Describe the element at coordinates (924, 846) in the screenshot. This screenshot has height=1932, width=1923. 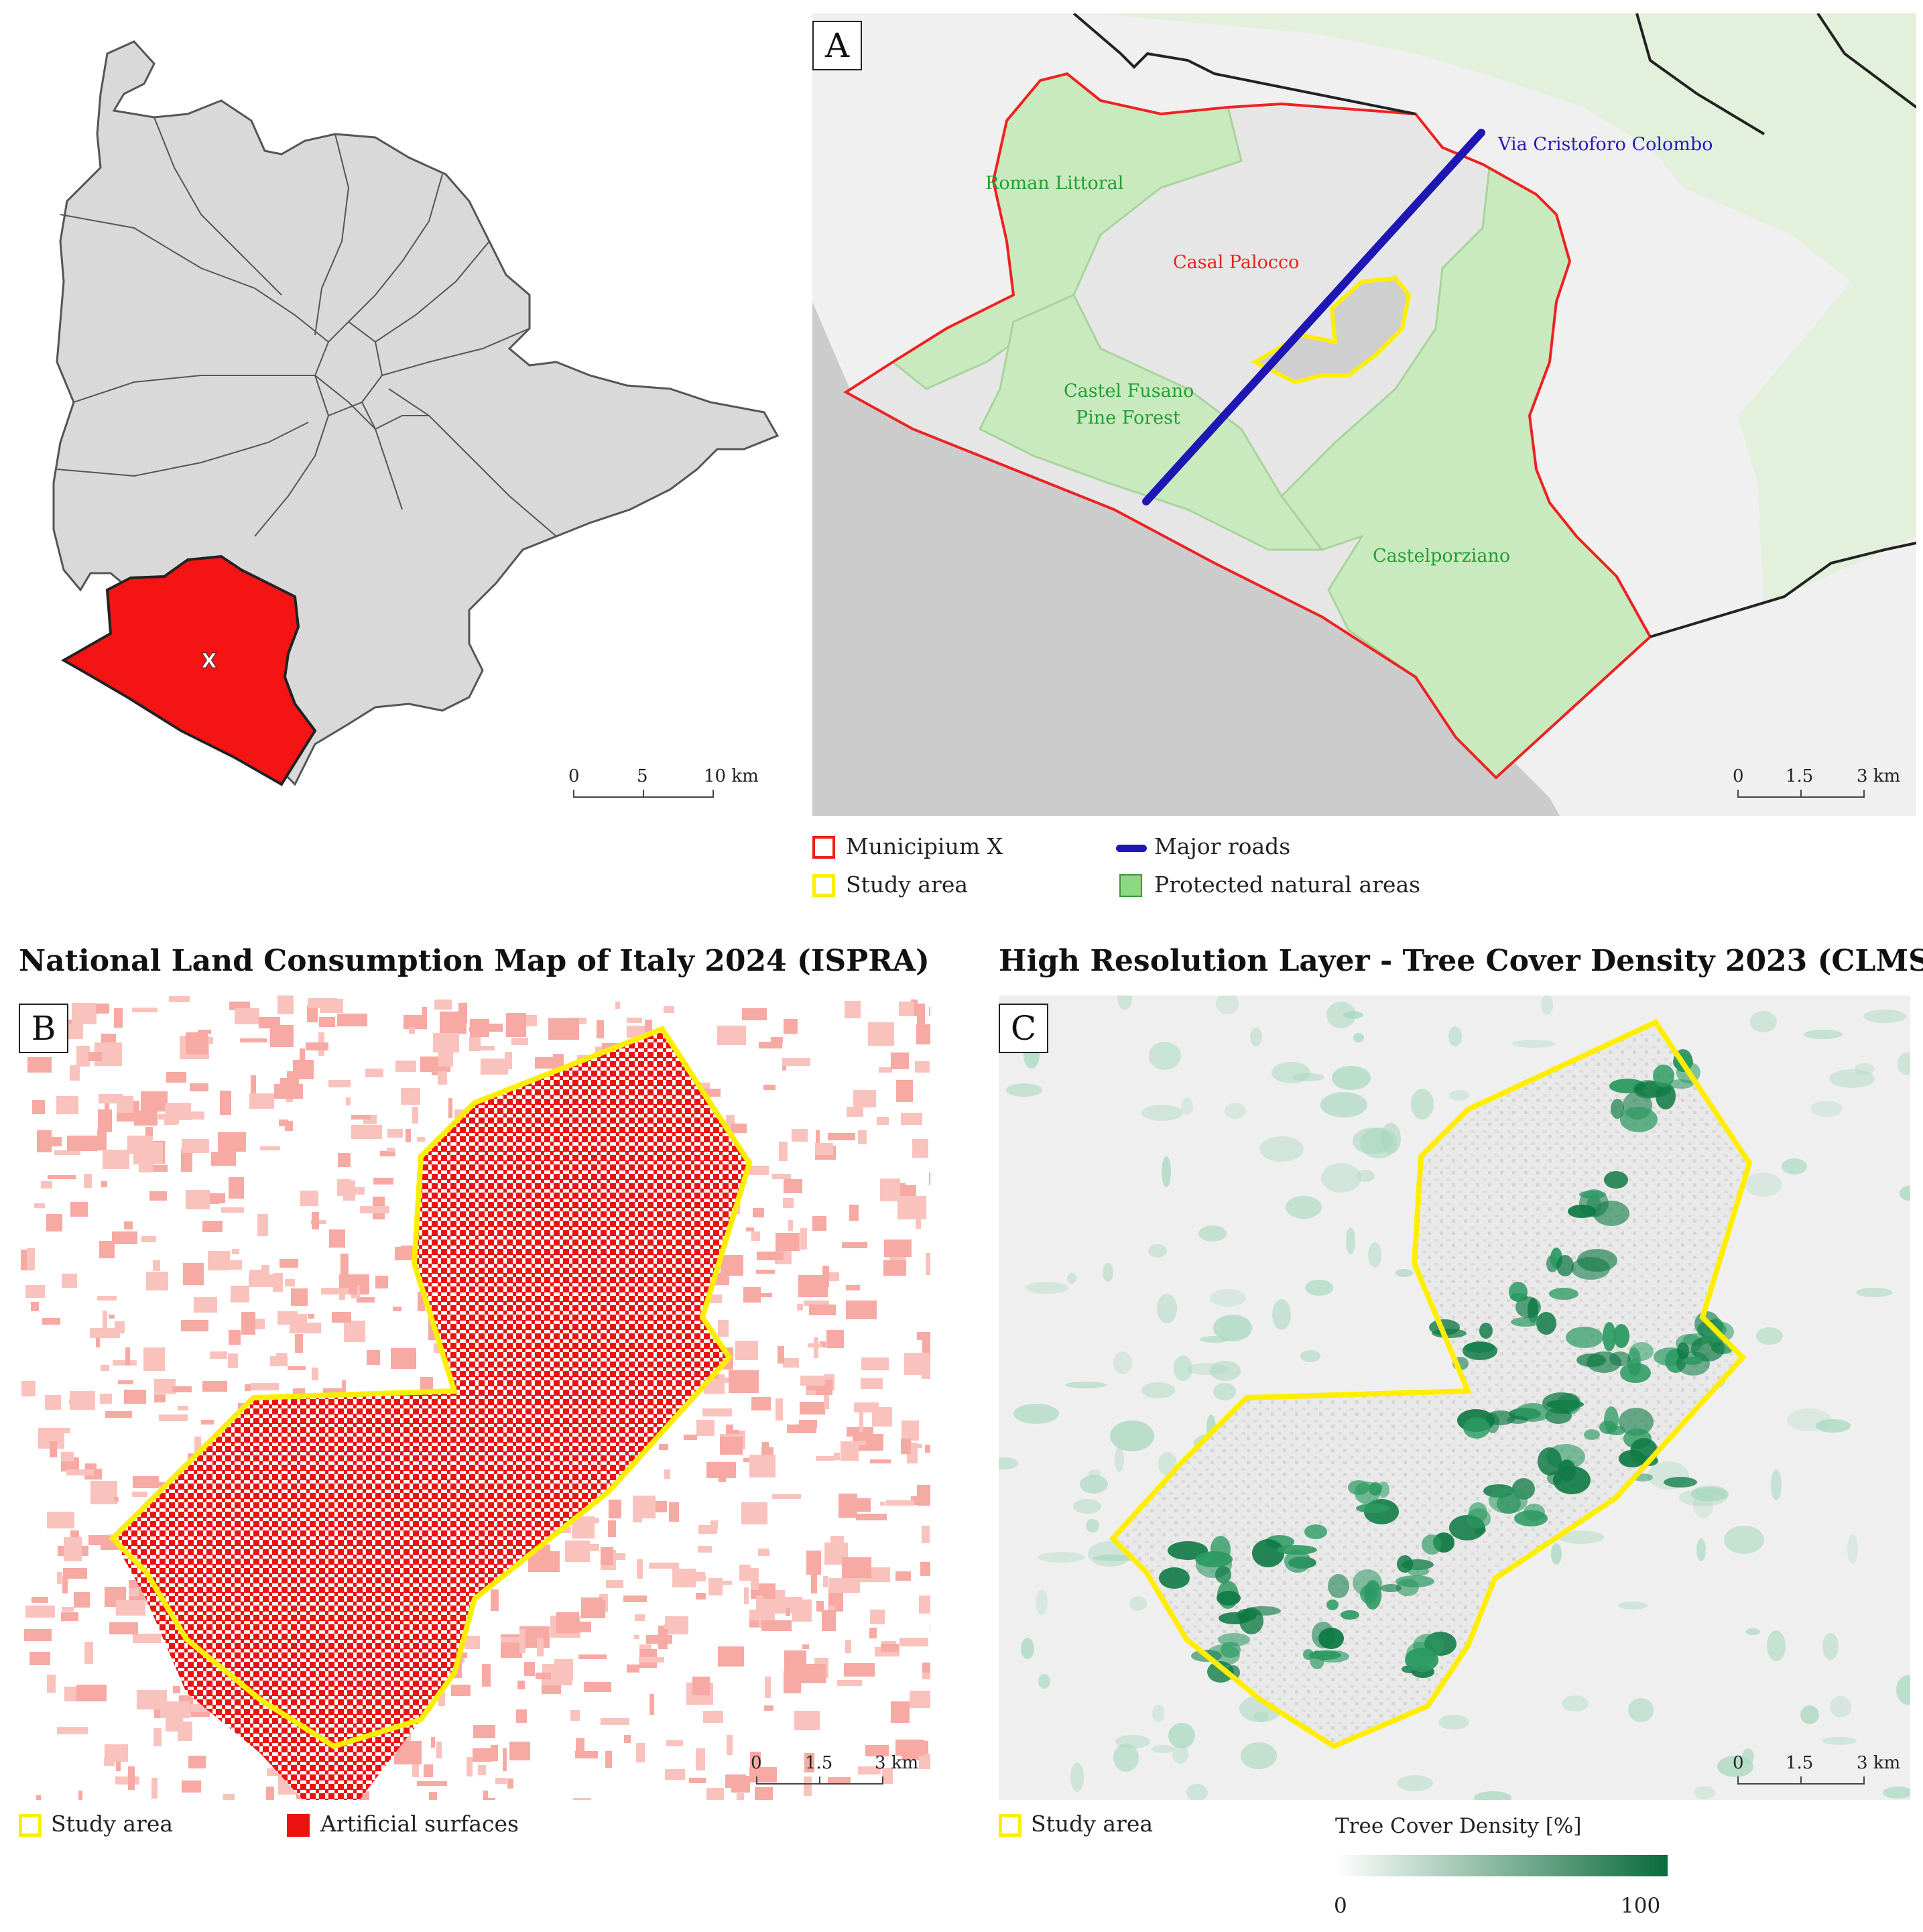
I see `legend-municipium: Municipium X` at that location.